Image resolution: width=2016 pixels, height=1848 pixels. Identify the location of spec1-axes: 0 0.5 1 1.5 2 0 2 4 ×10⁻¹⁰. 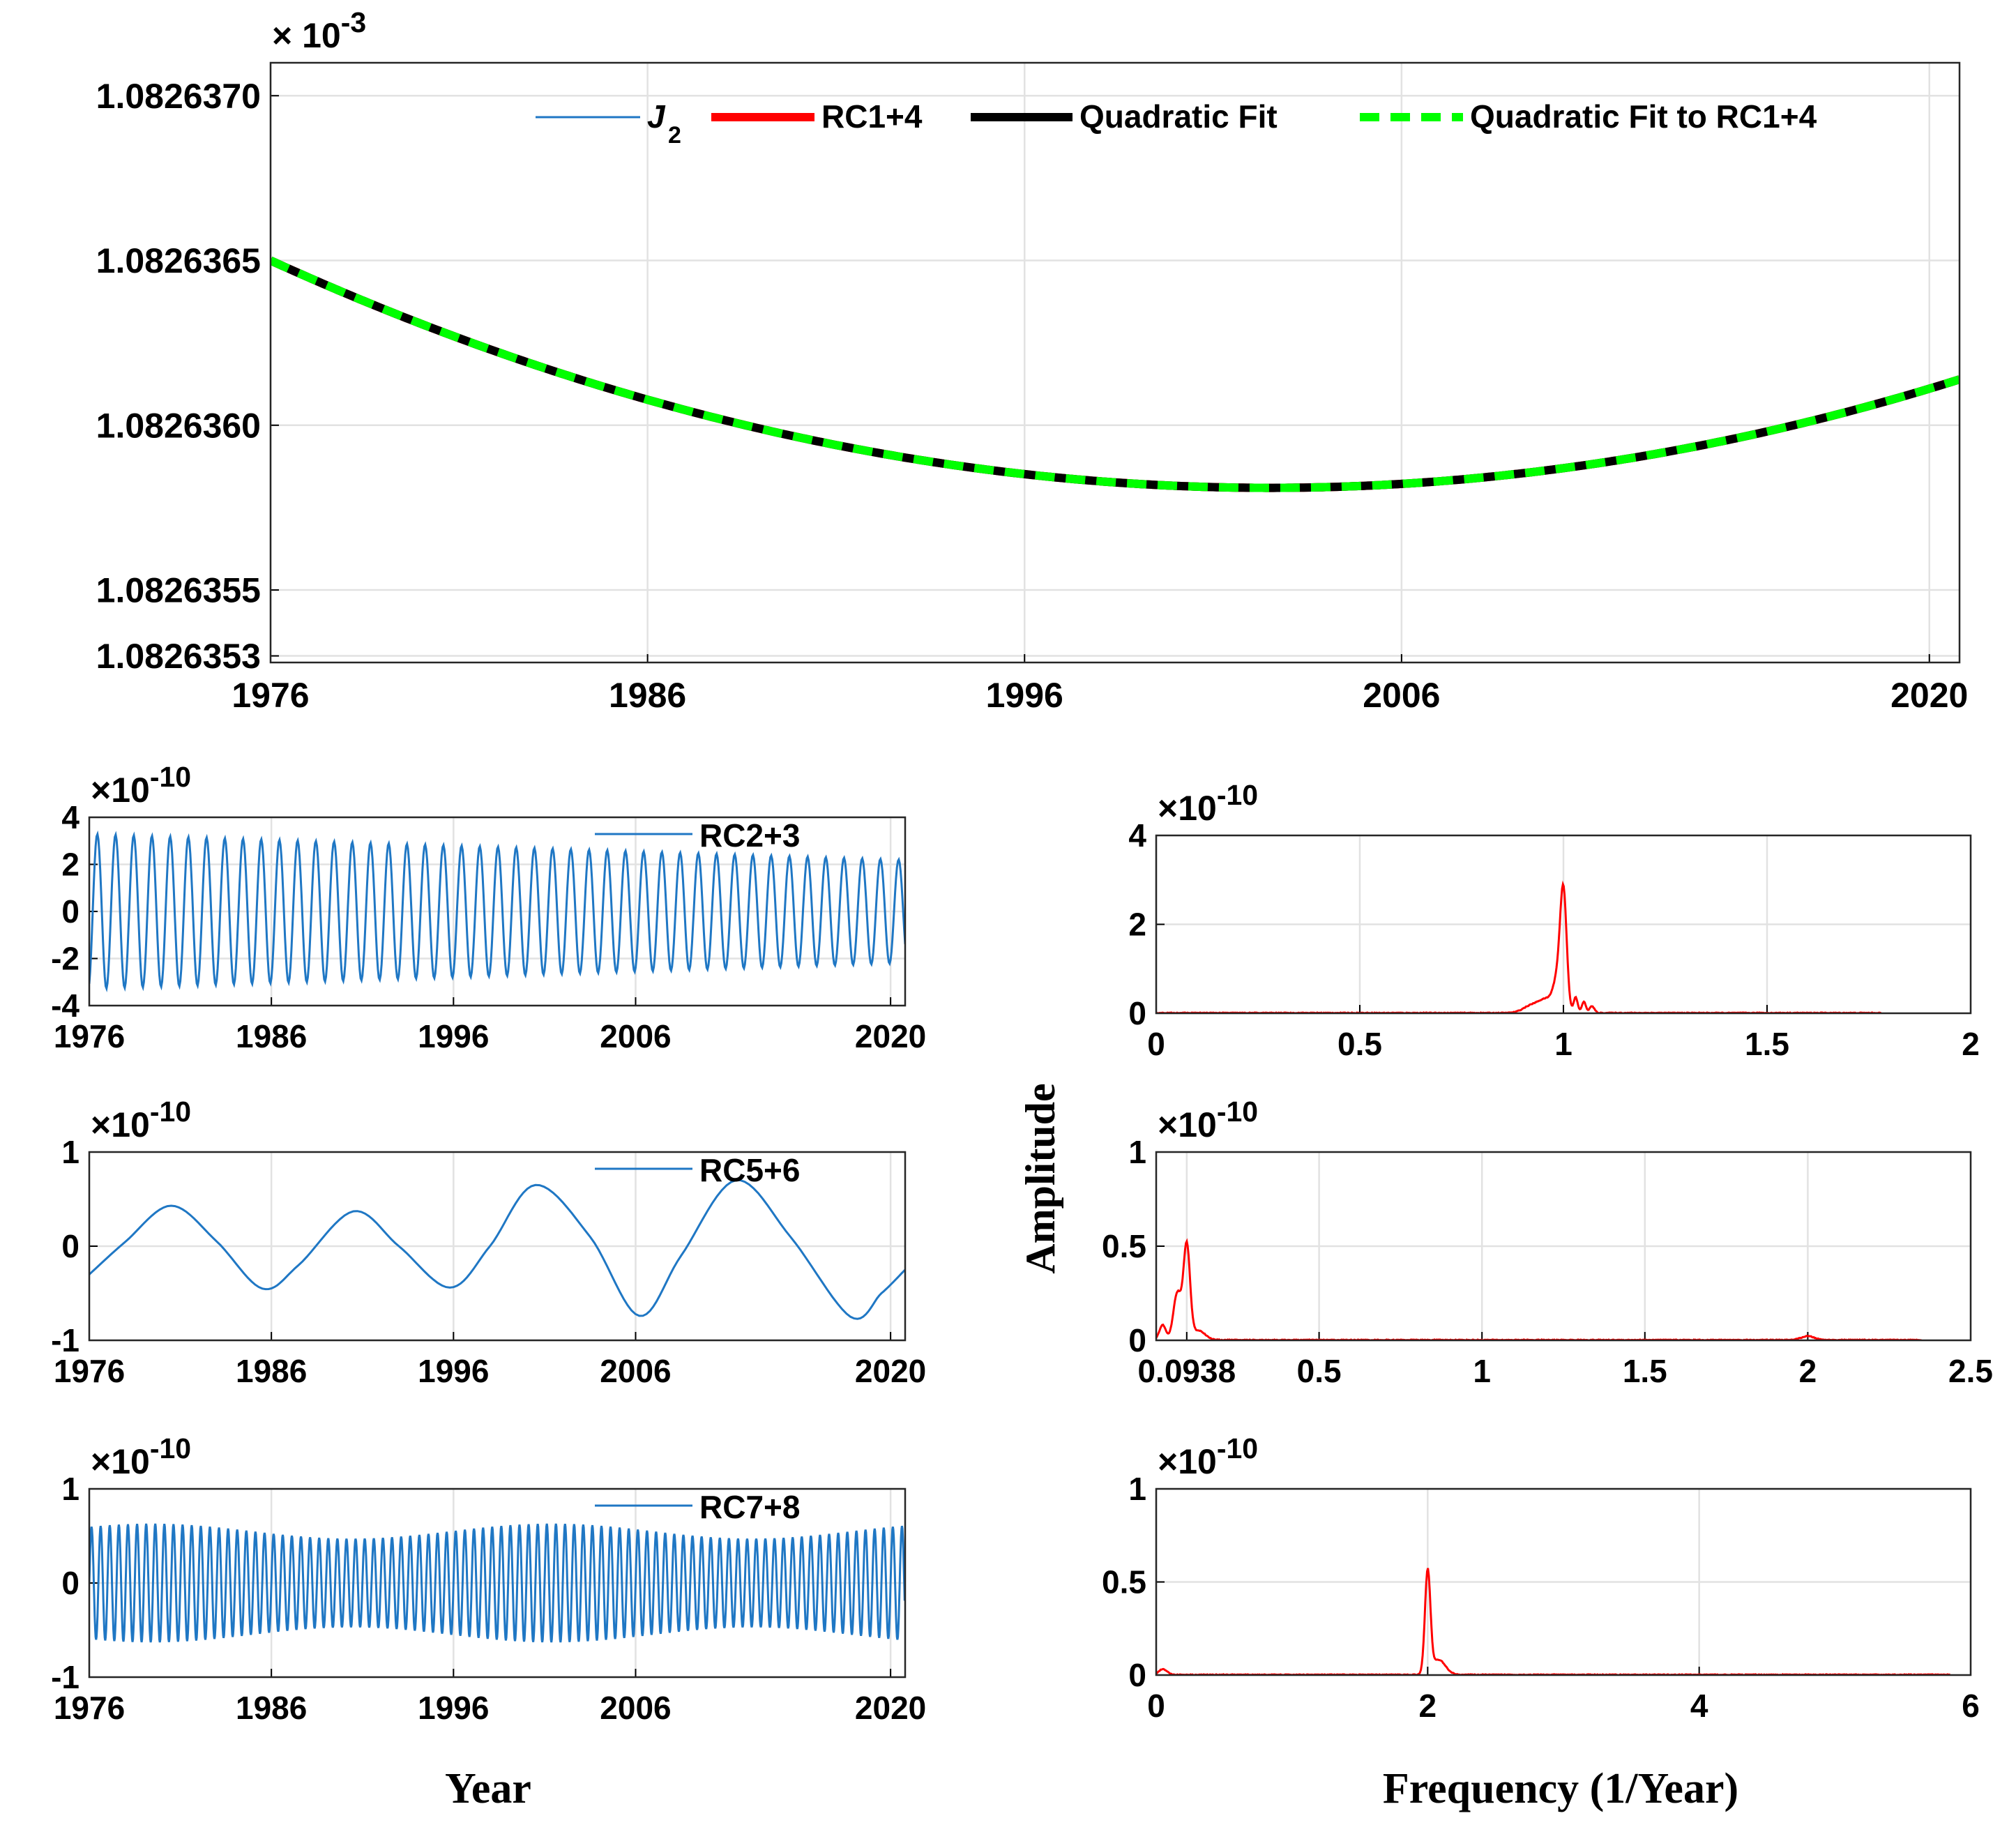
(1553, 920).